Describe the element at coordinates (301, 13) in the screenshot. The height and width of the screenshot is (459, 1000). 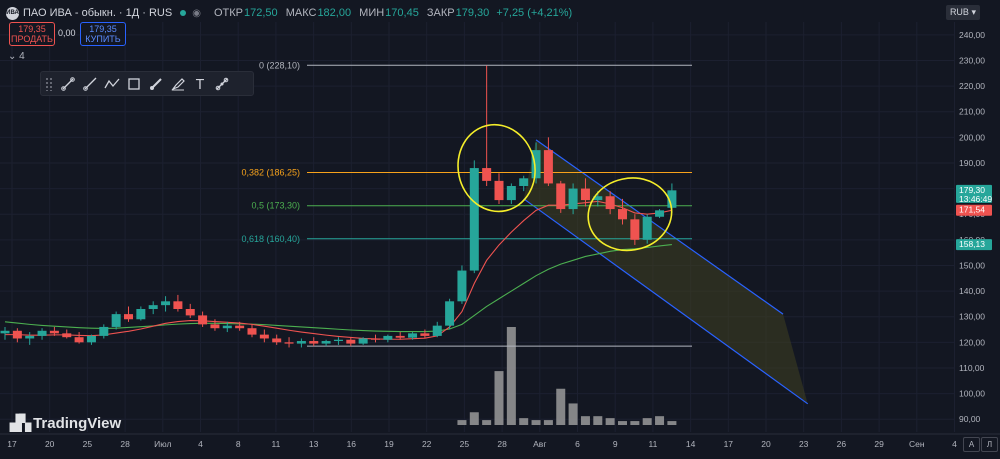
I see `high-label: МАКС` at that location.